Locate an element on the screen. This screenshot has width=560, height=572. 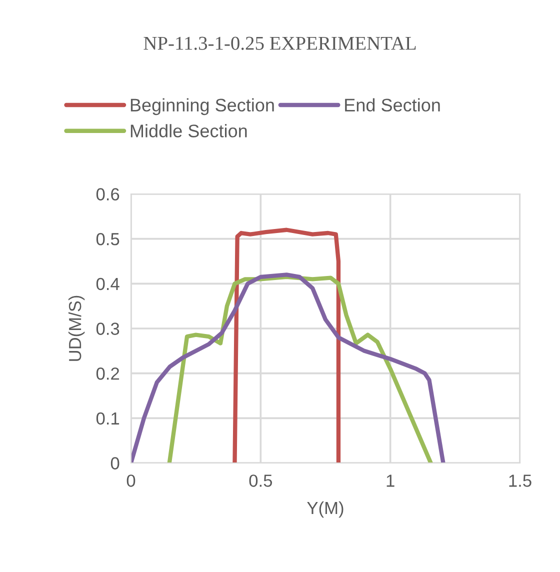
chart-title: NP-11.3-1-0.25 EXPERIMENTAL is located at coordinates (280, 43).